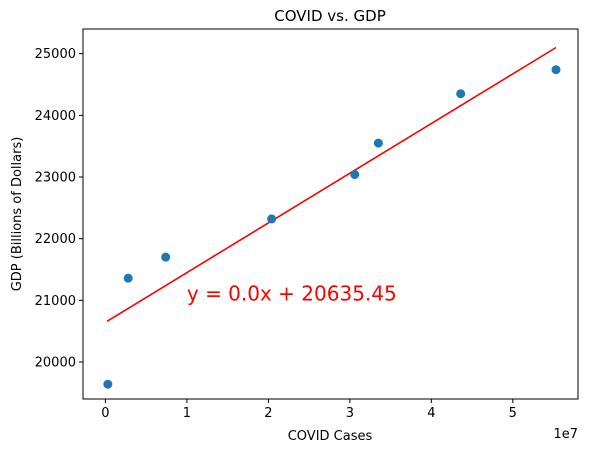 This screenshot has width=589, height=453. What do you see at coordinates (513, 413) in the screenshot?
I see `x-tick-label: 5` at bounding box center [513, 413].